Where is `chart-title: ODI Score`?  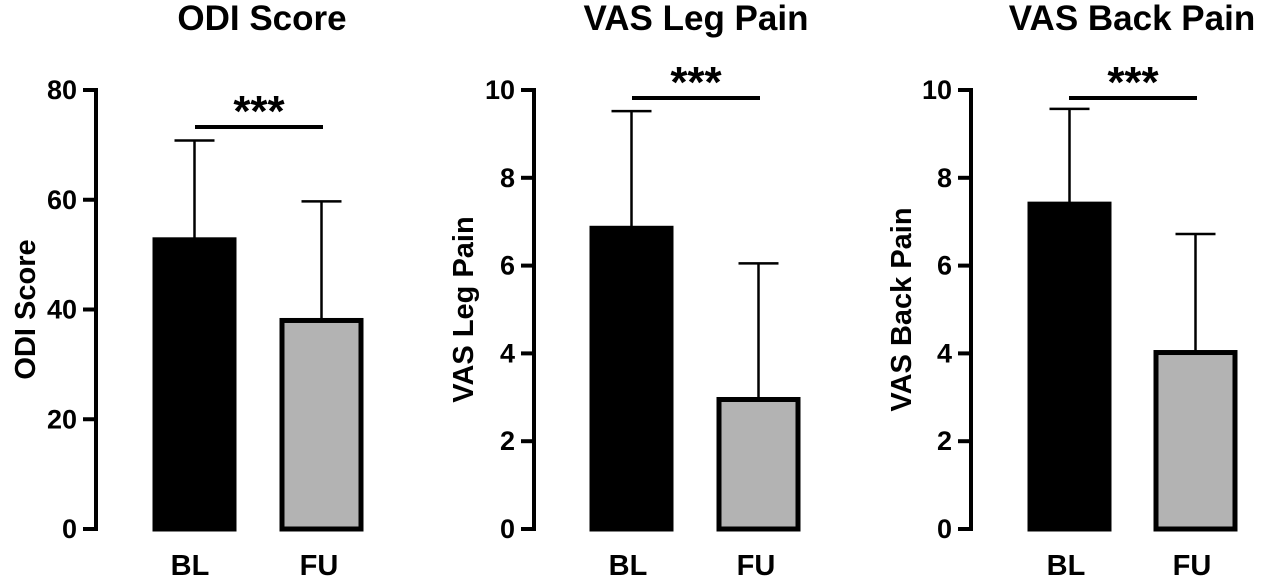
chart-title: ODI Score is located at coordinates (261, 19).